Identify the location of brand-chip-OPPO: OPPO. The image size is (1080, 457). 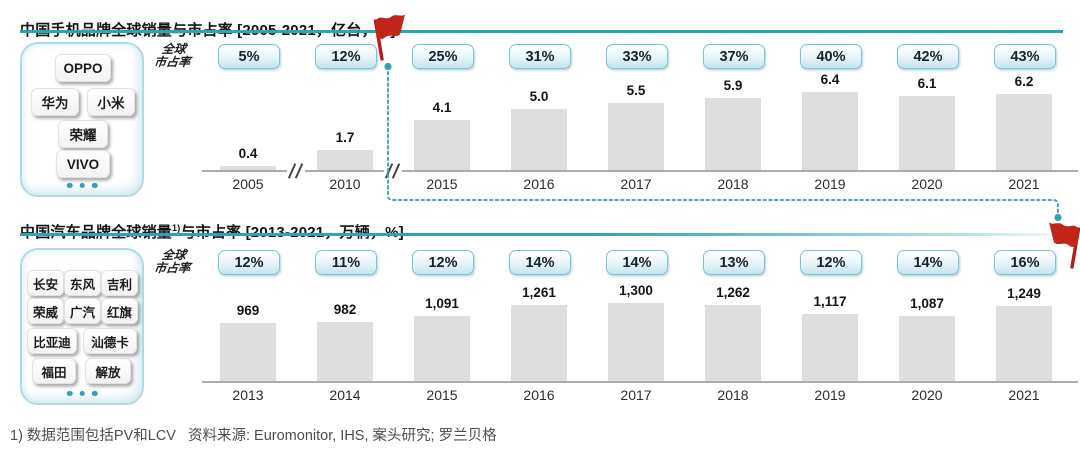
(83, 68).